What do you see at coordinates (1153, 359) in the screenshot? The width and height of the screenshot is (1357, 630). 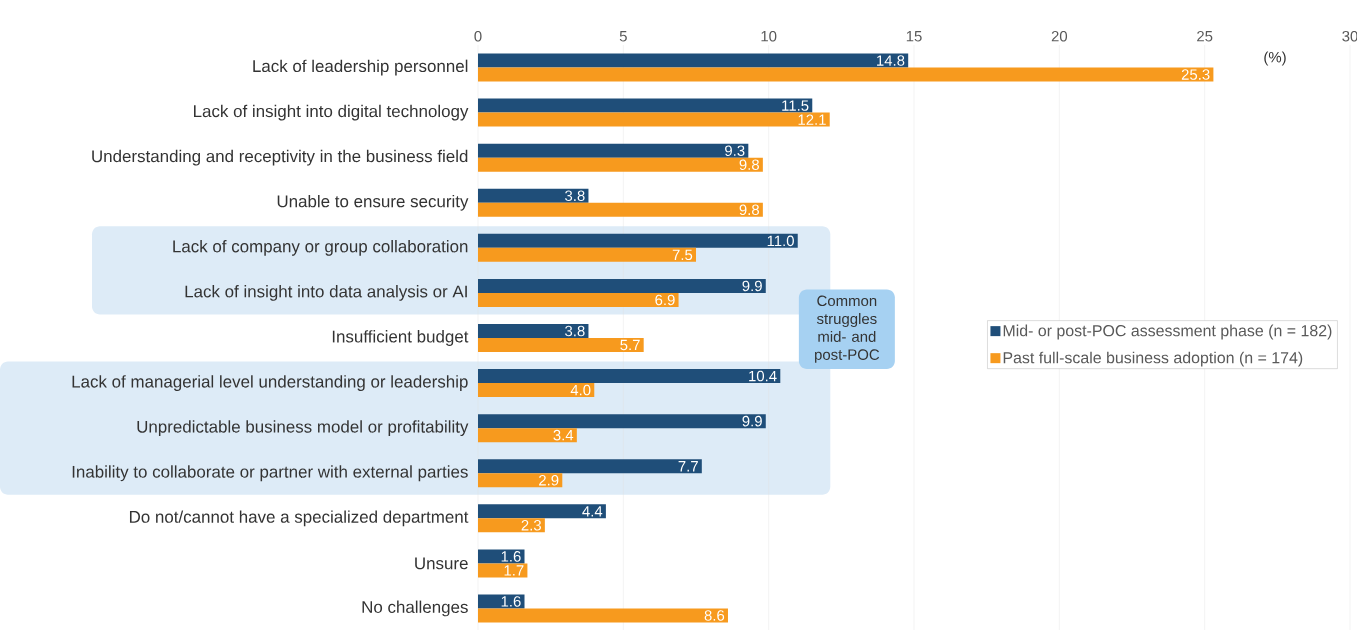 I see `legend-label: Past full-scale business adoption (n = 174)` at bounding box center [1153, 359].